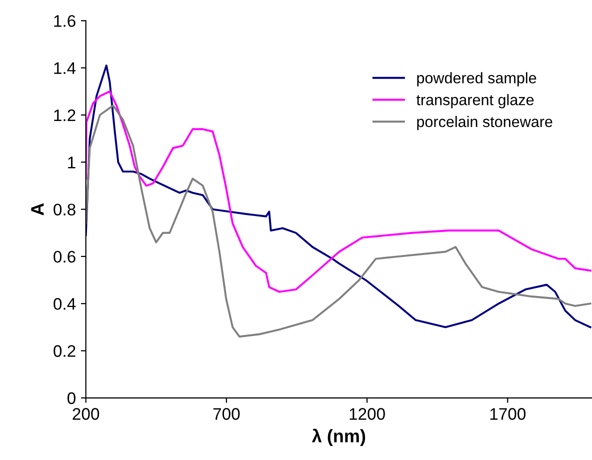 The image size is (592, 460). What do you see at coordinates (226, 414) in the screenshot?
I see `x-tick-label: 700` at bounding box center [226, 414].